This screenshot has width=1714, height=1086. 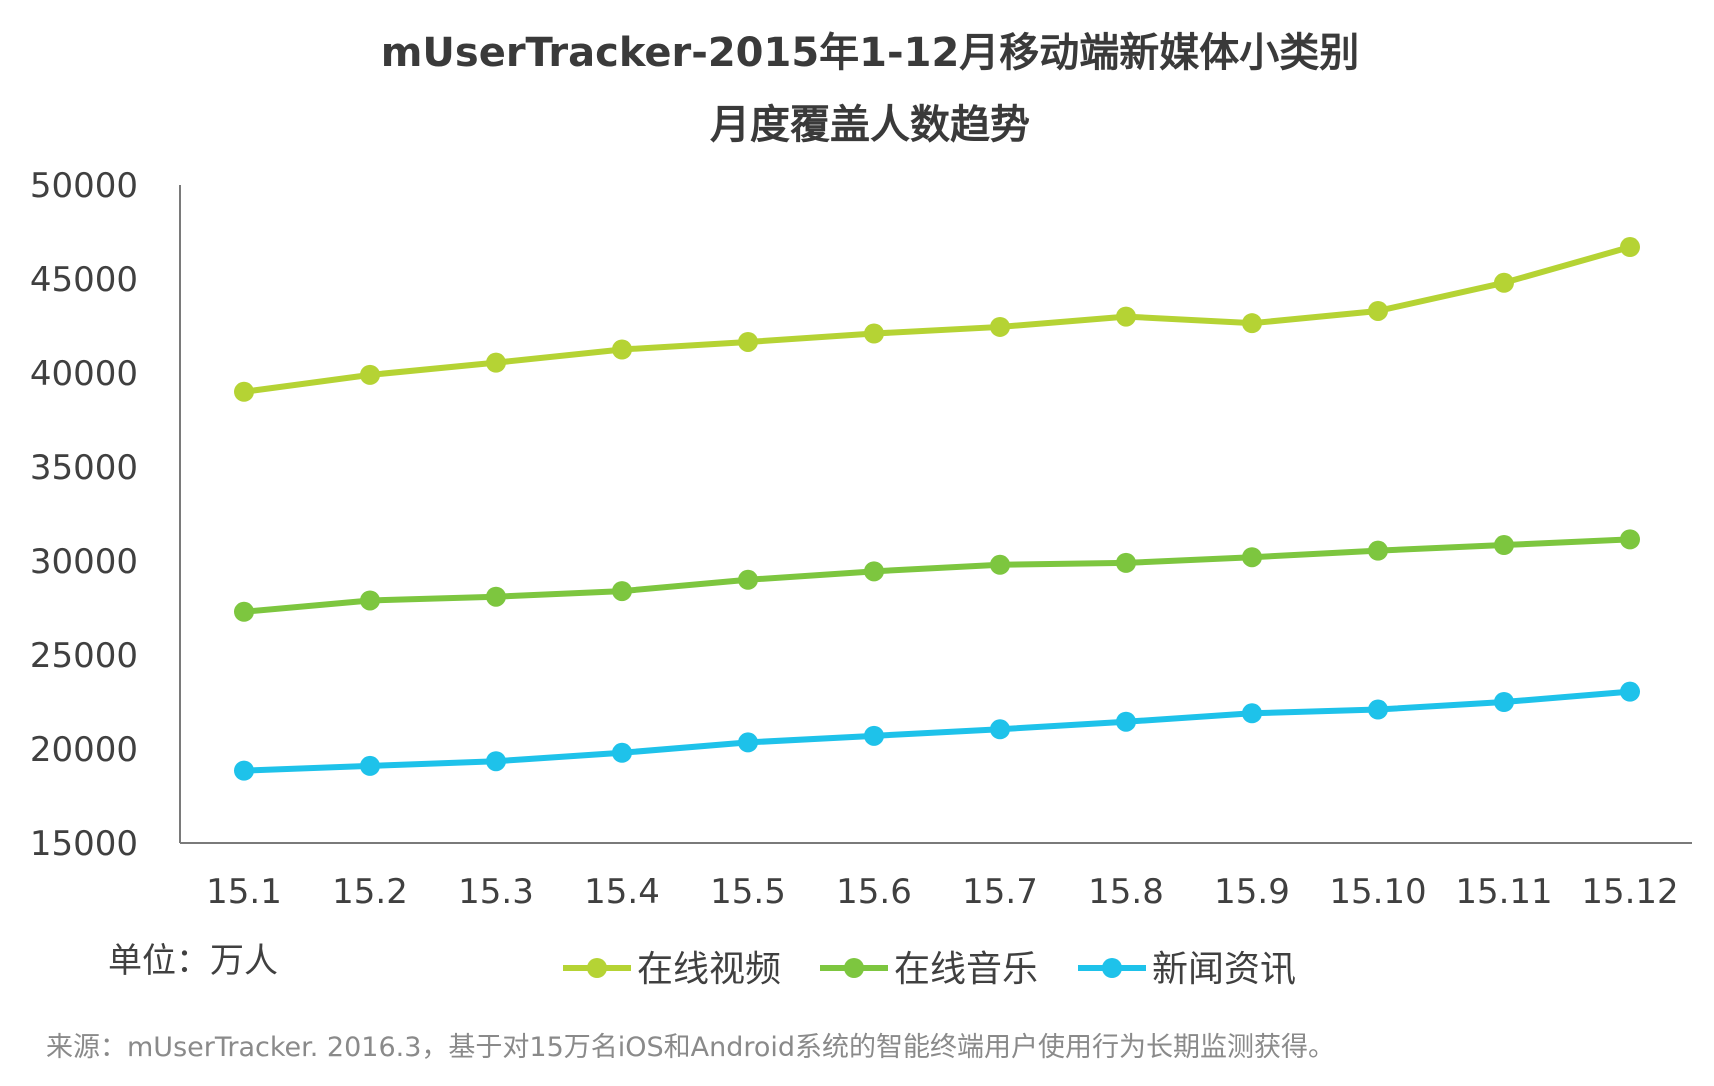 I want to click on y-tick-label: 35000, so click(x=84, y=468).